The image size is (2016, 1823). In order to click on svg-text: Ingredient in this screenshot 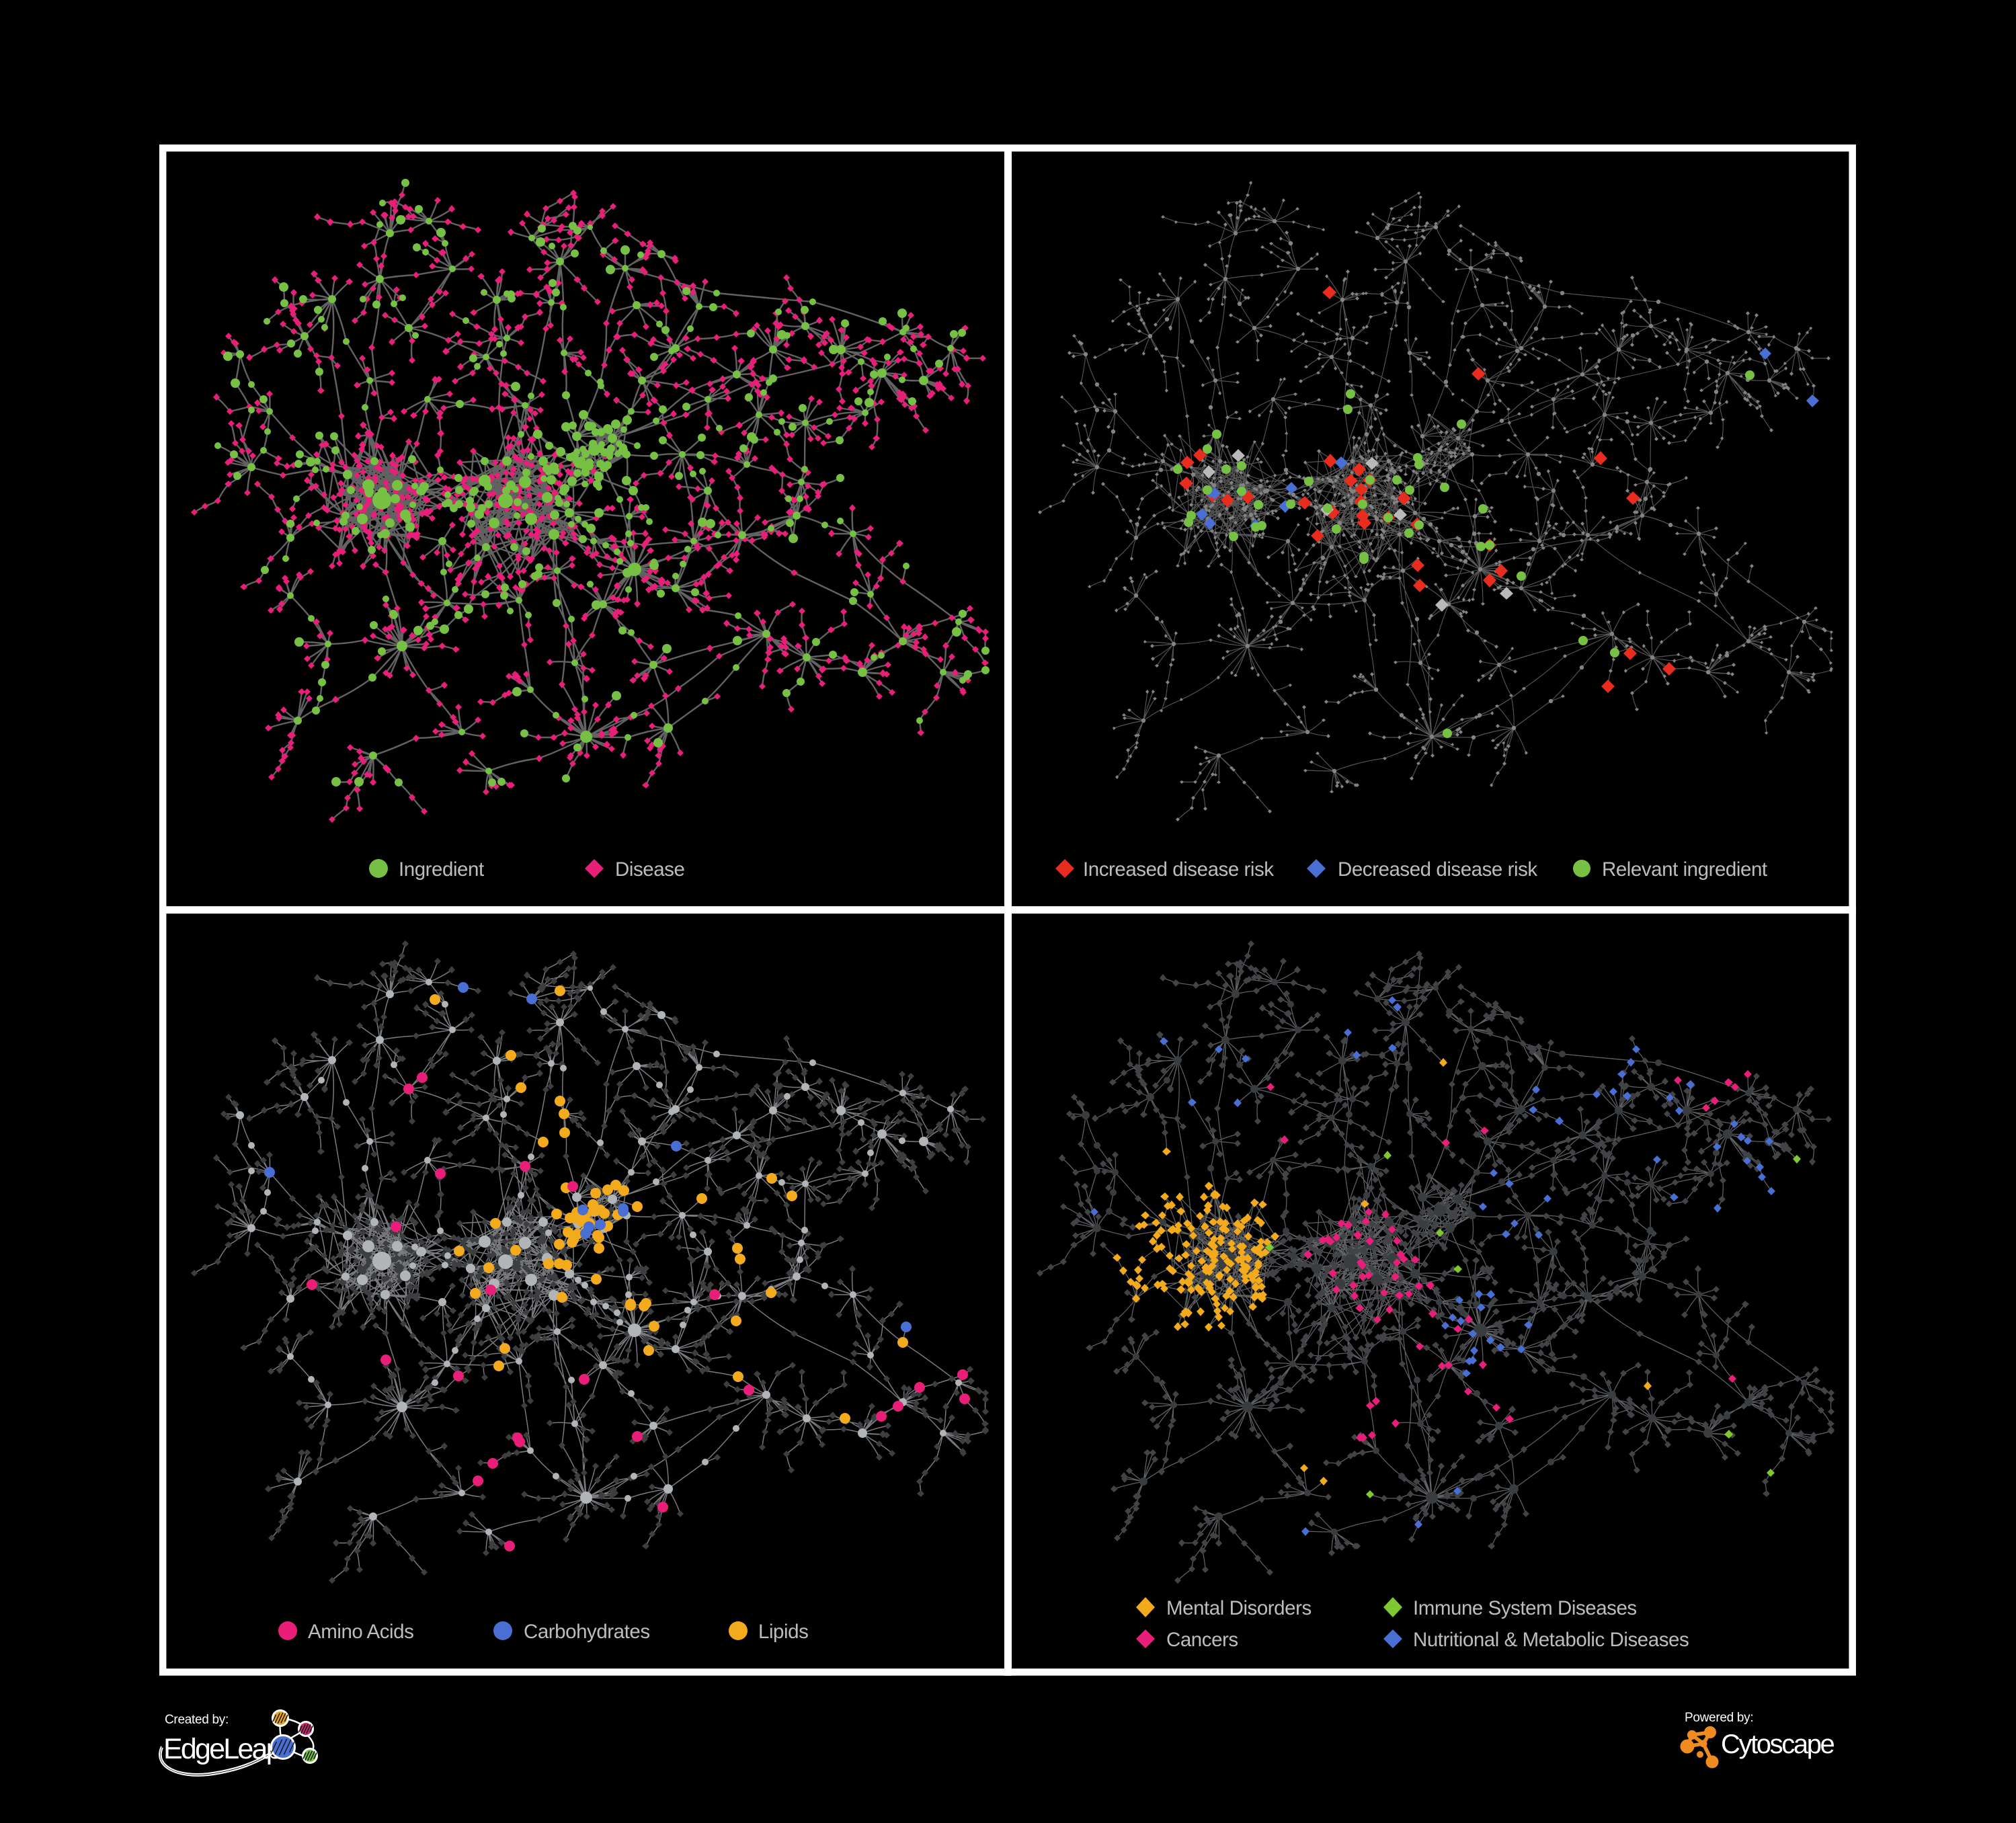, I will do `click(441, 869)`.